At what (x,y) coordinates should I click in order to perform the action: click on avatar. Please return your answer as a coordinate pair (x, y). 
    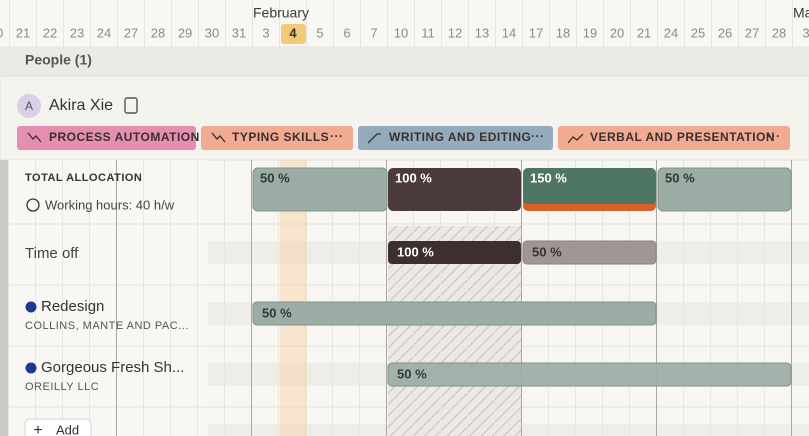
    Looking at the image, I should click on (29, 106).